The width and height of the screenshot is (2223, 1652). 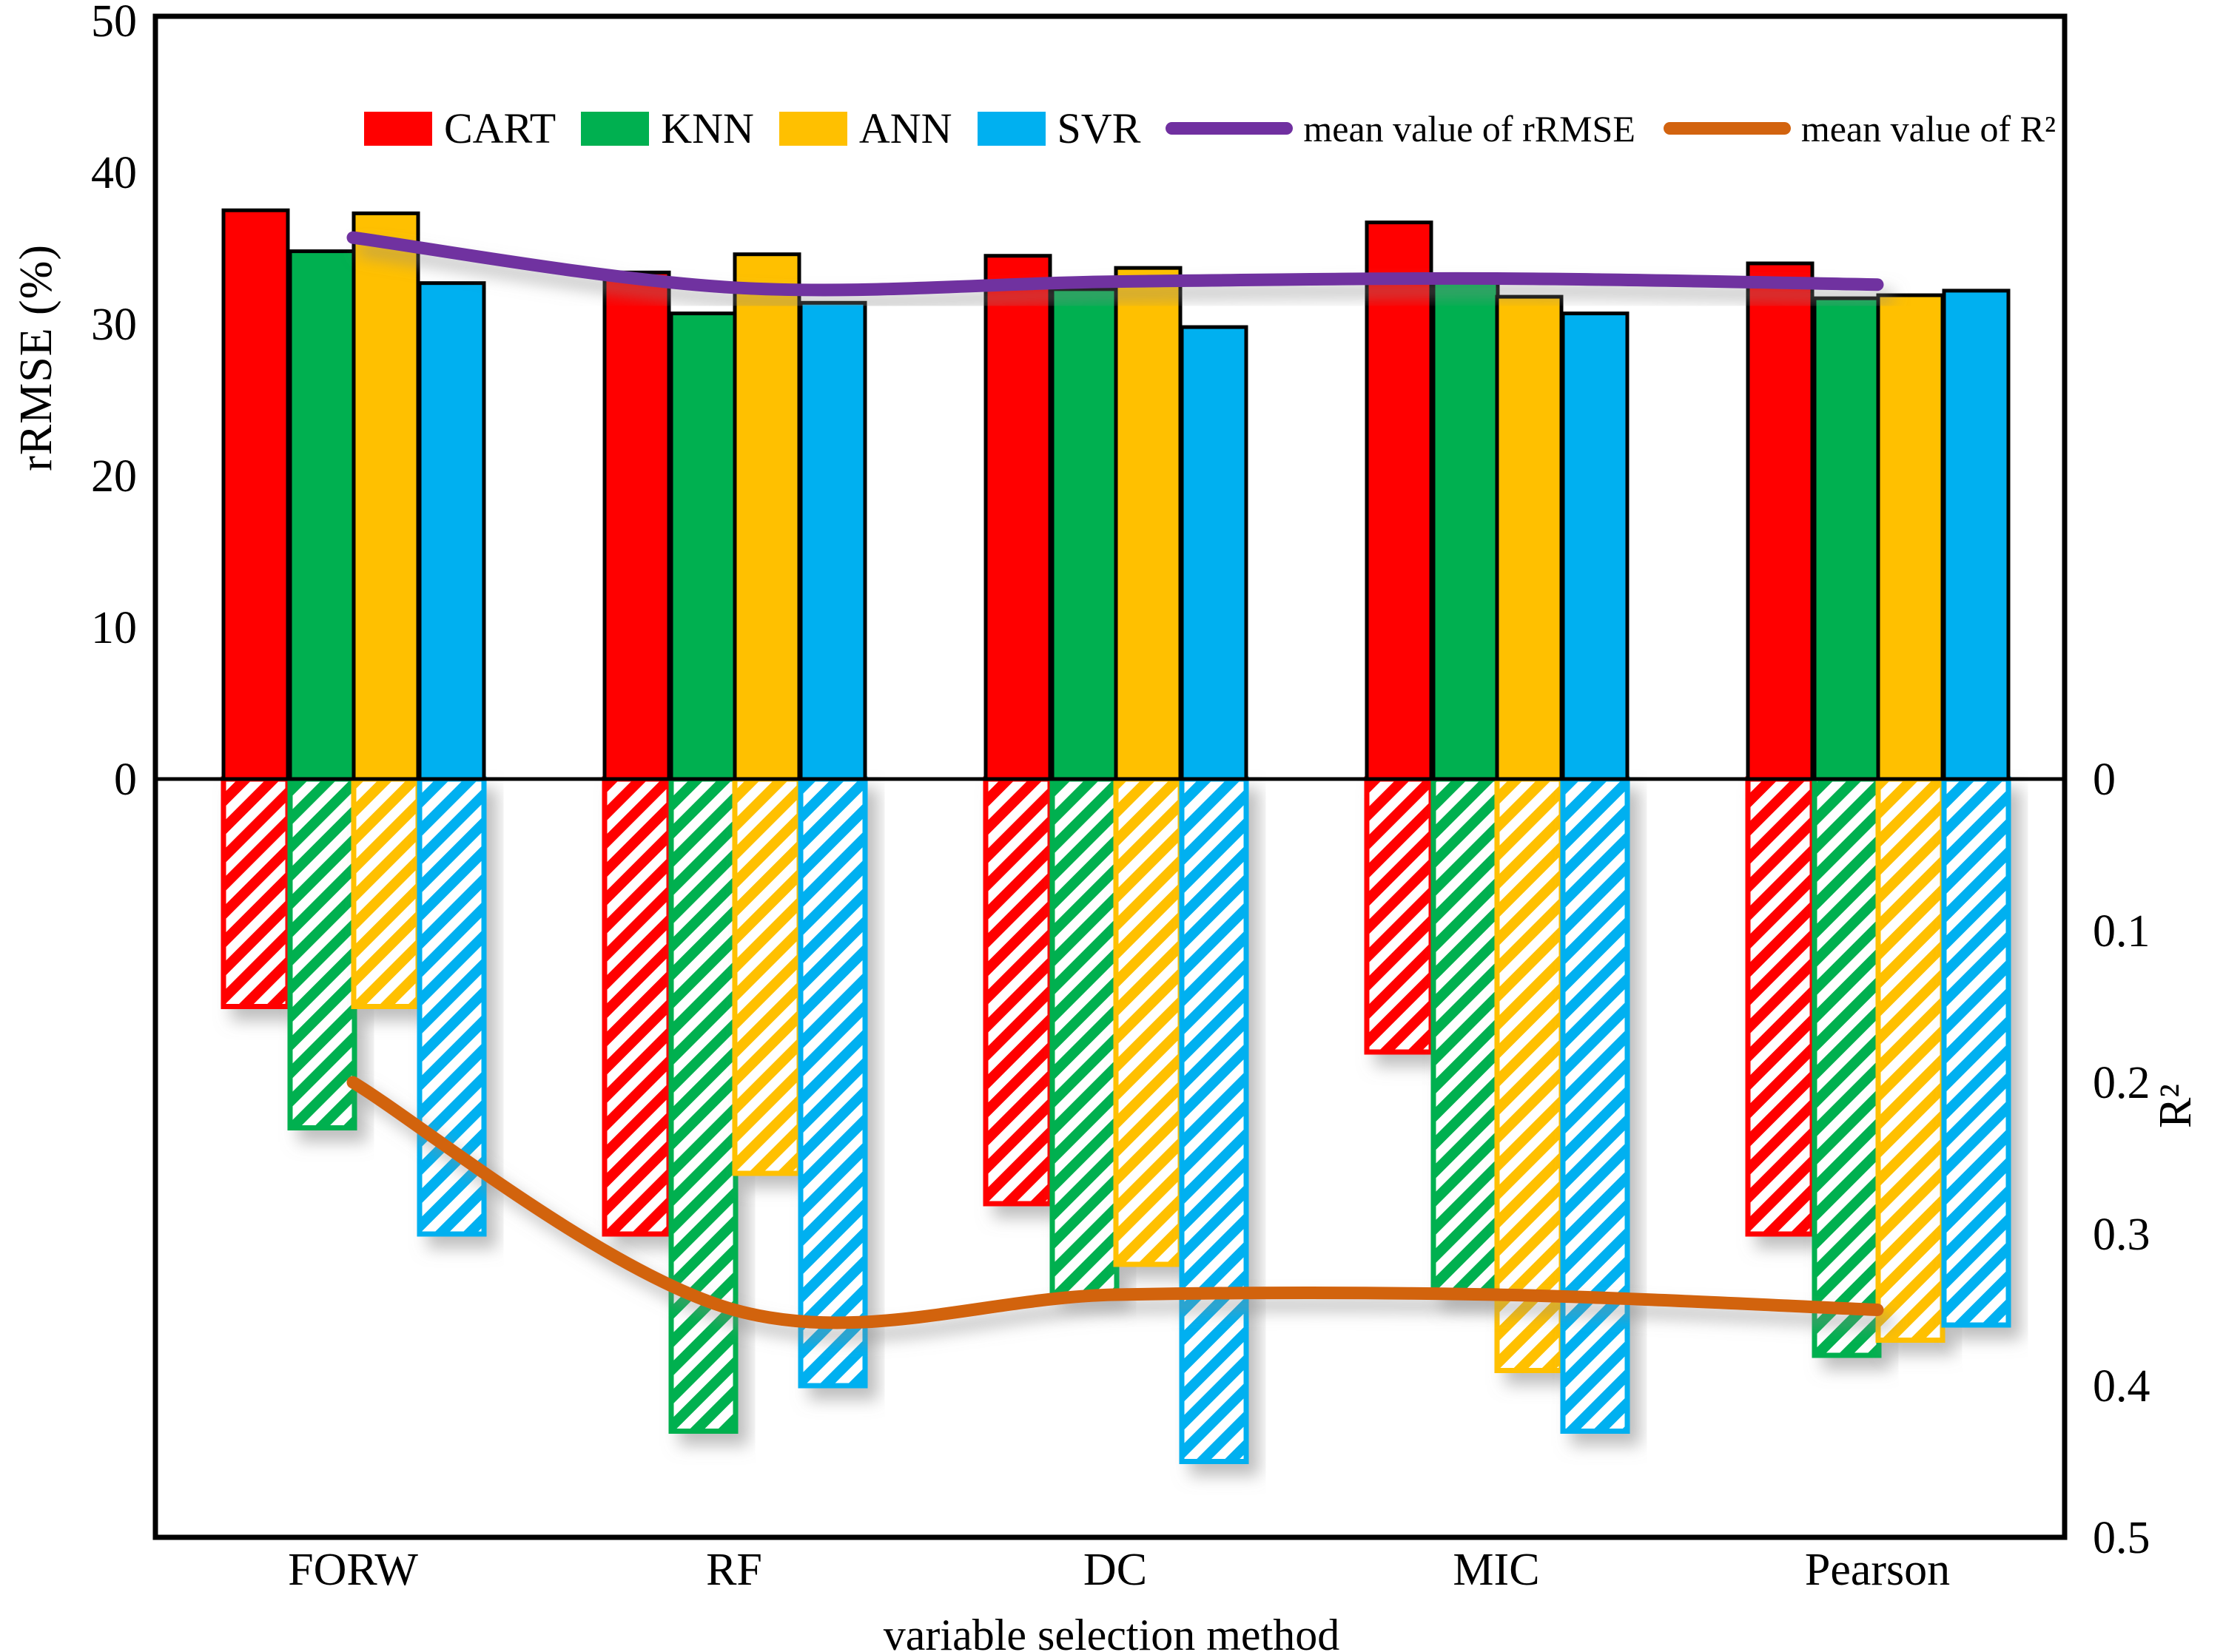 What do you see at coordinates (2121, 1538) in the screenshot?
I see `right-axis-tick-label: 0.5` at bounding box center [2121, 1538].